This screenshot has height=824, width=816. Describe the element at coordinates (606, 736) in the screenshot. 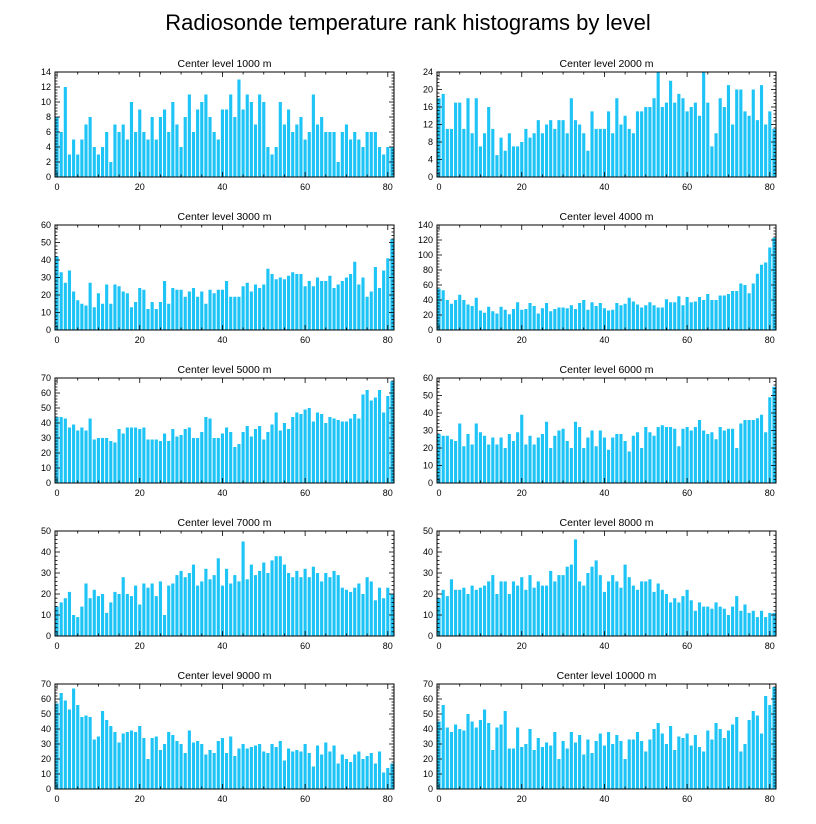

I see `plot-frame` at that location.